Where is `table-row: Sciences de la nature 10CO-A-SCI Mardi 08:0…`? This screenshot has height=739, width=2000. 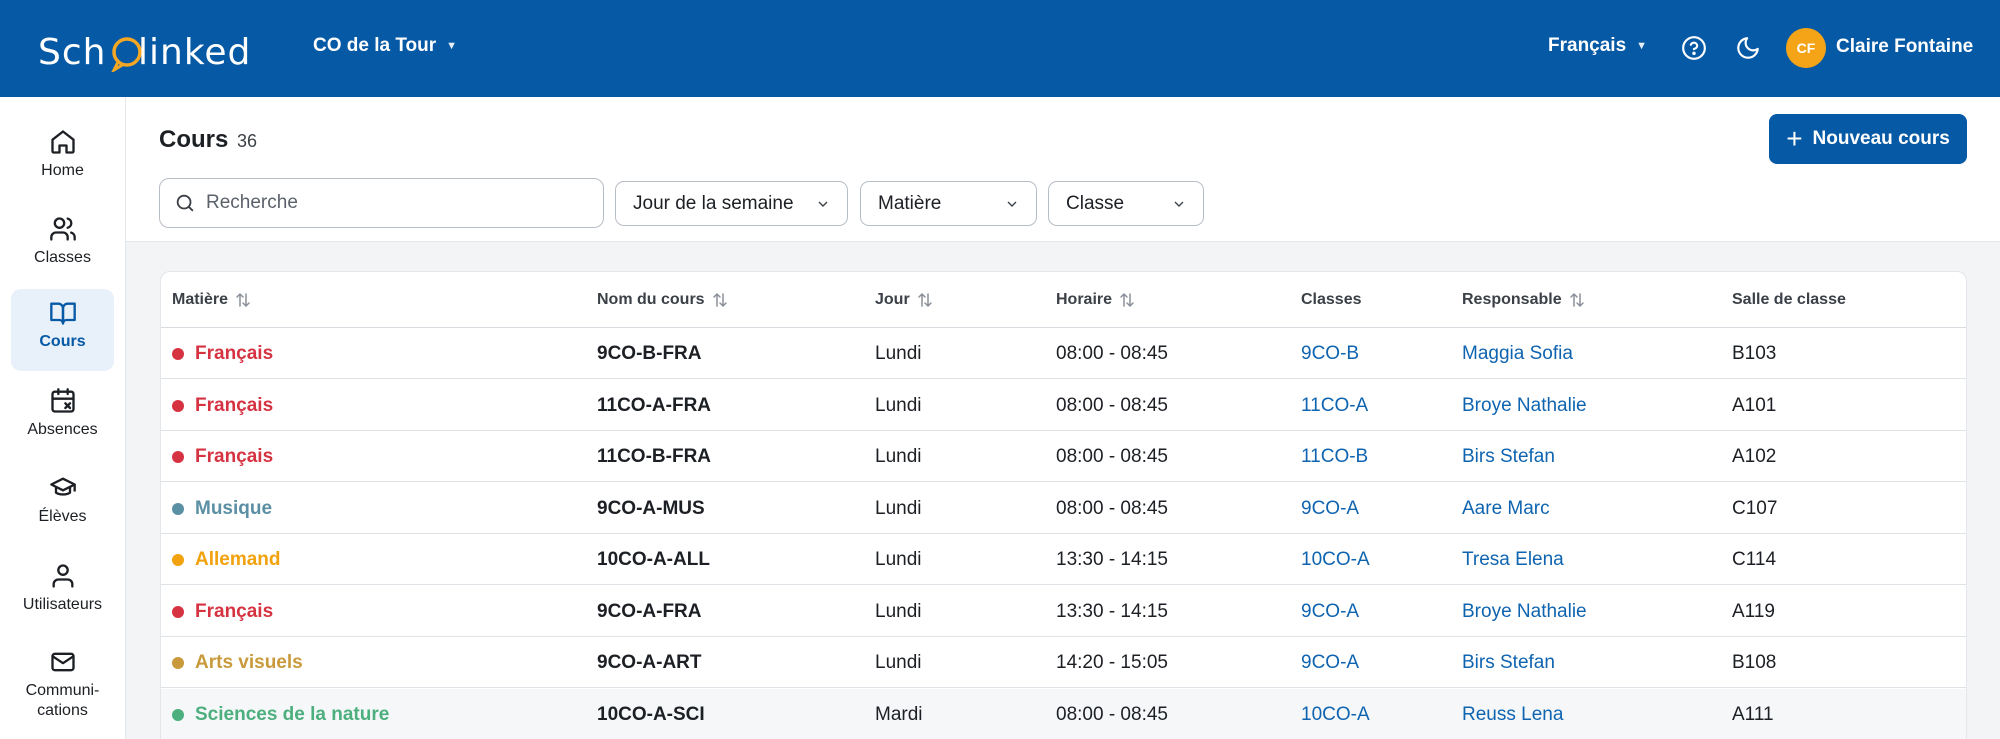 table-row: Sciences de la nature 10CO-A-SCI Mardi 08:0… is located at coordinates (1063, 713).